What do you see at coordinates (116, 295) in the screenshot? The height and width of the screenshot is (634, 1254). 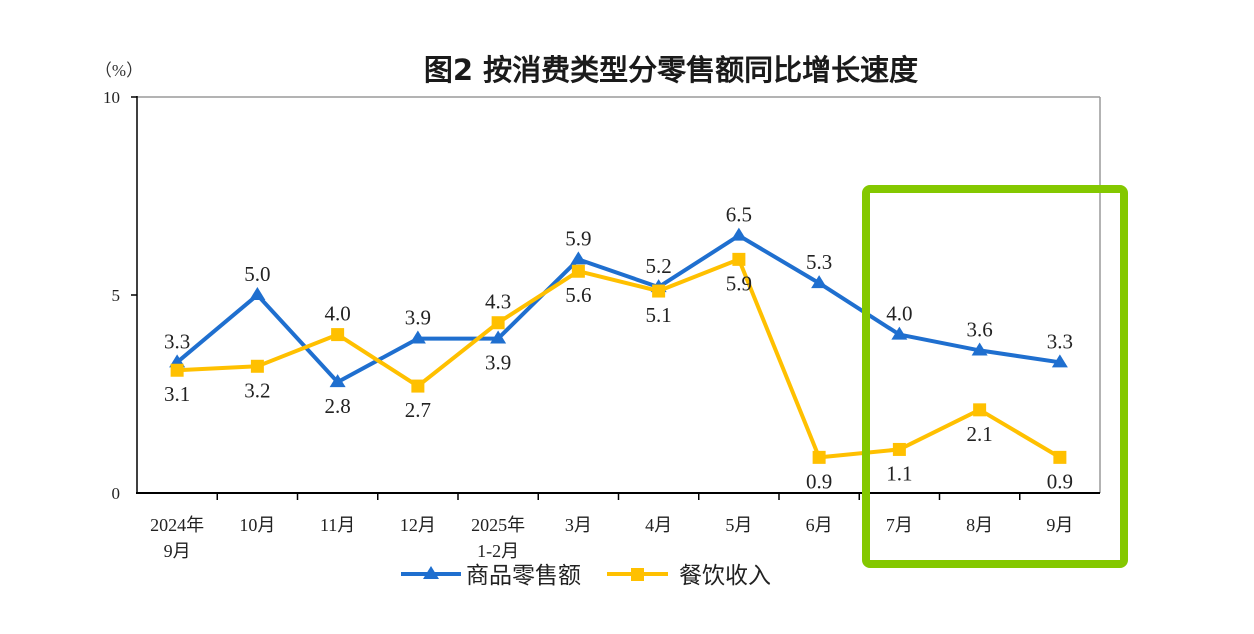 I see `y-tick-label: 5` at bounding box center [116, 295].